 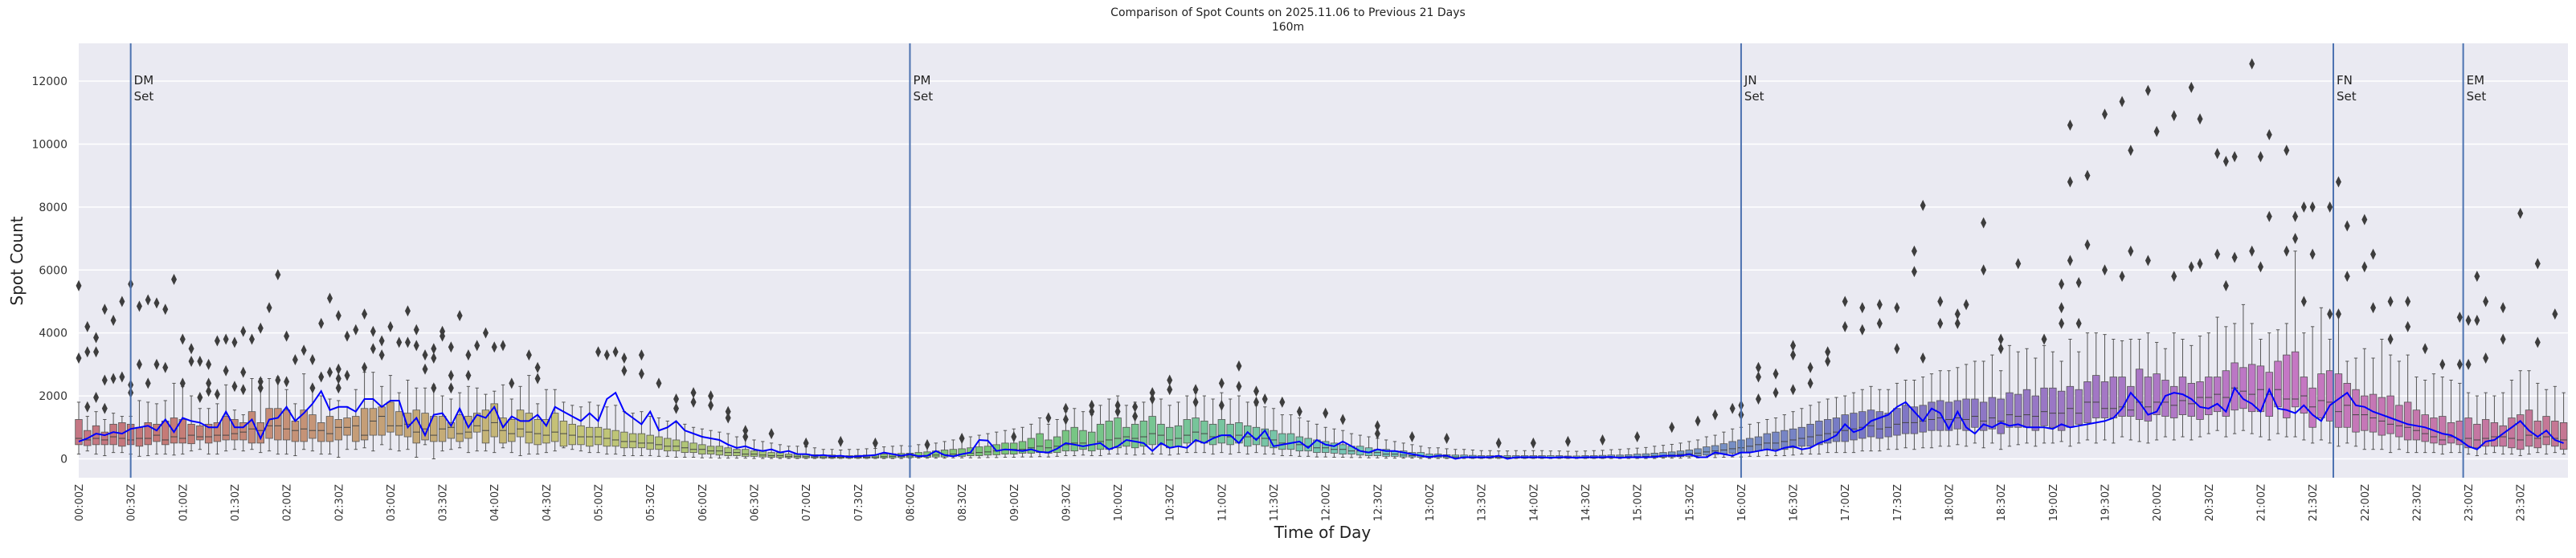 What do you see at coordinates (49, 81) in the screenshot?
I see `y-tick-label: 12000` at bounding box center [49, 81].